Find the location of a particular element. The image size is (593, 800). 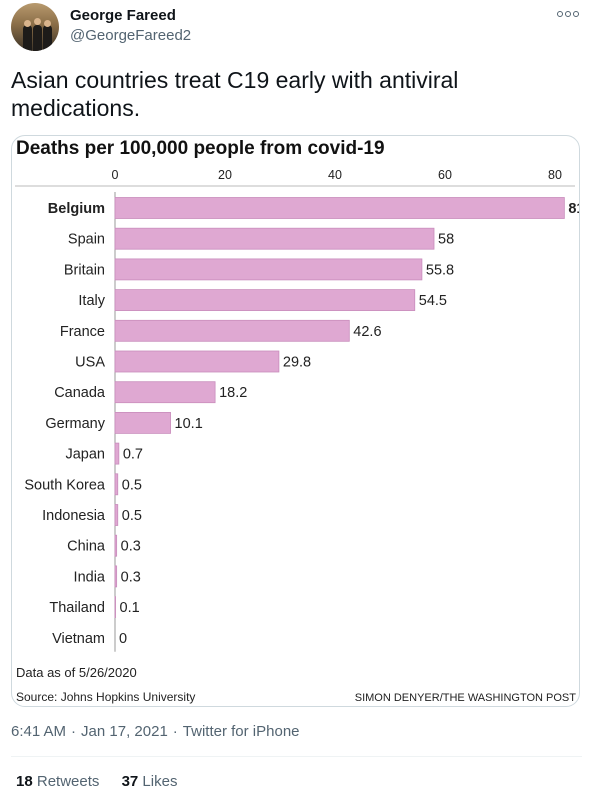

divider is located at coordinates (296, 756).